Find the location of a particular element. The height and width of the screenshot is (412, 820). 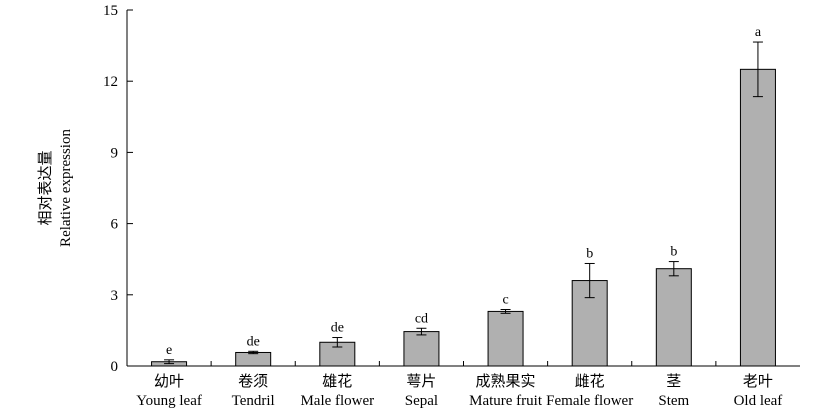

x-tick-label-cn: 雌花 is located at coordinates (590, 381).